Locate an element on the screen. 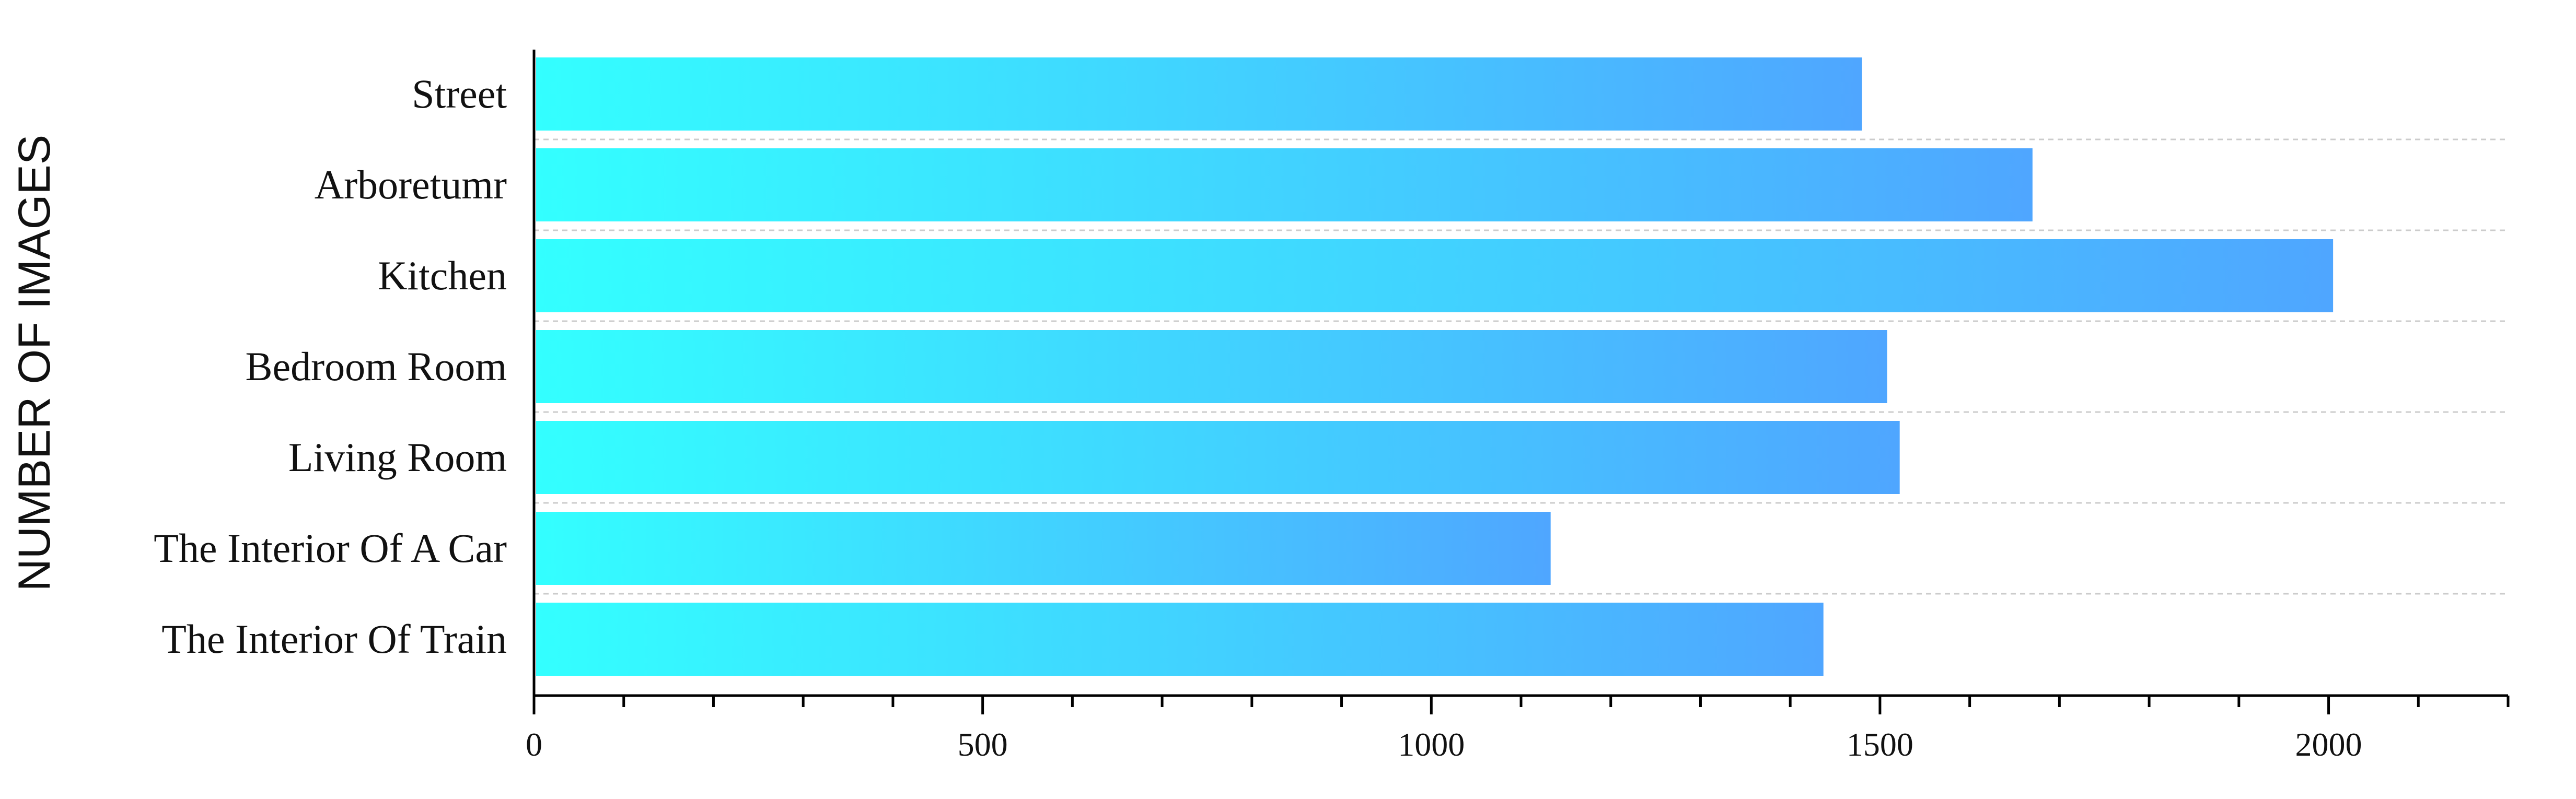  x-tick-label: 500 is located at coordinates (983, 744).